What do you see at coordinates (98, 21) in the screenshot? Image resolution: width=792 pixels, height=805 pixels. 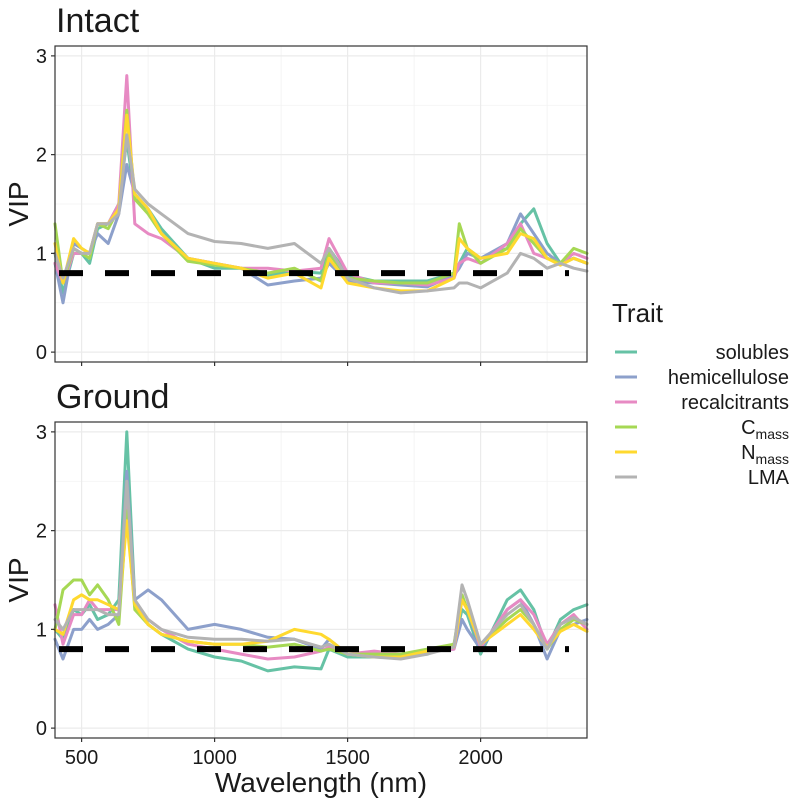 I see `panel-title: Intact` at bounding box center [98, 21].